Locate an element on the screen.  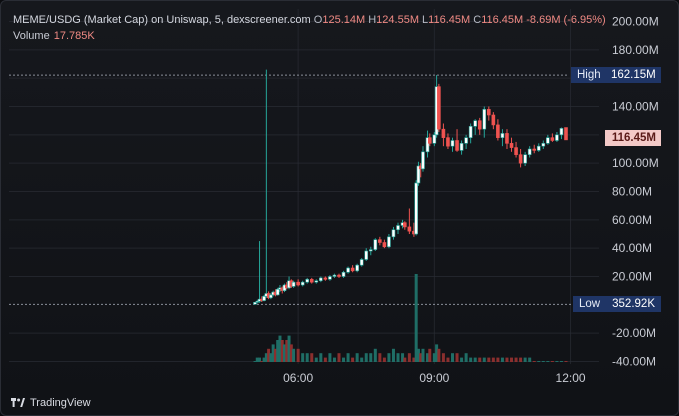
high-label-badge: High is located at coordinates (589, 75).